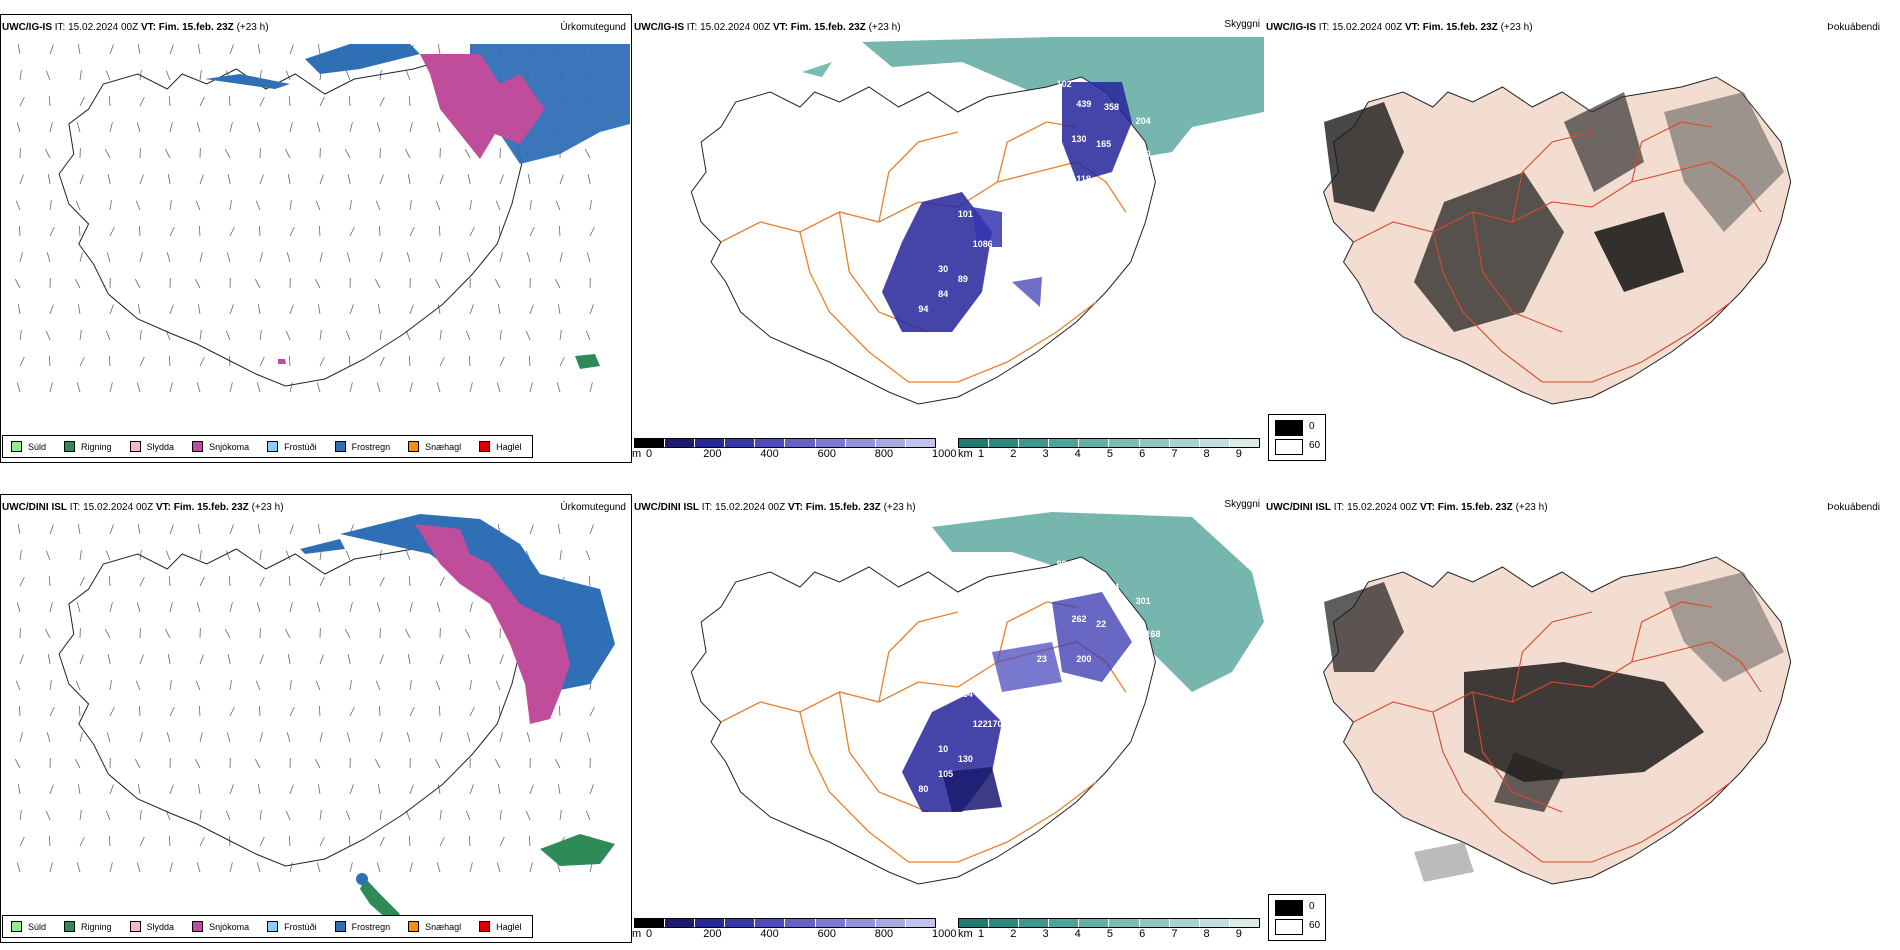 This screenshot has width=1900, height=950. I want to click on fog-dark-area-center, so click(1584, 722).